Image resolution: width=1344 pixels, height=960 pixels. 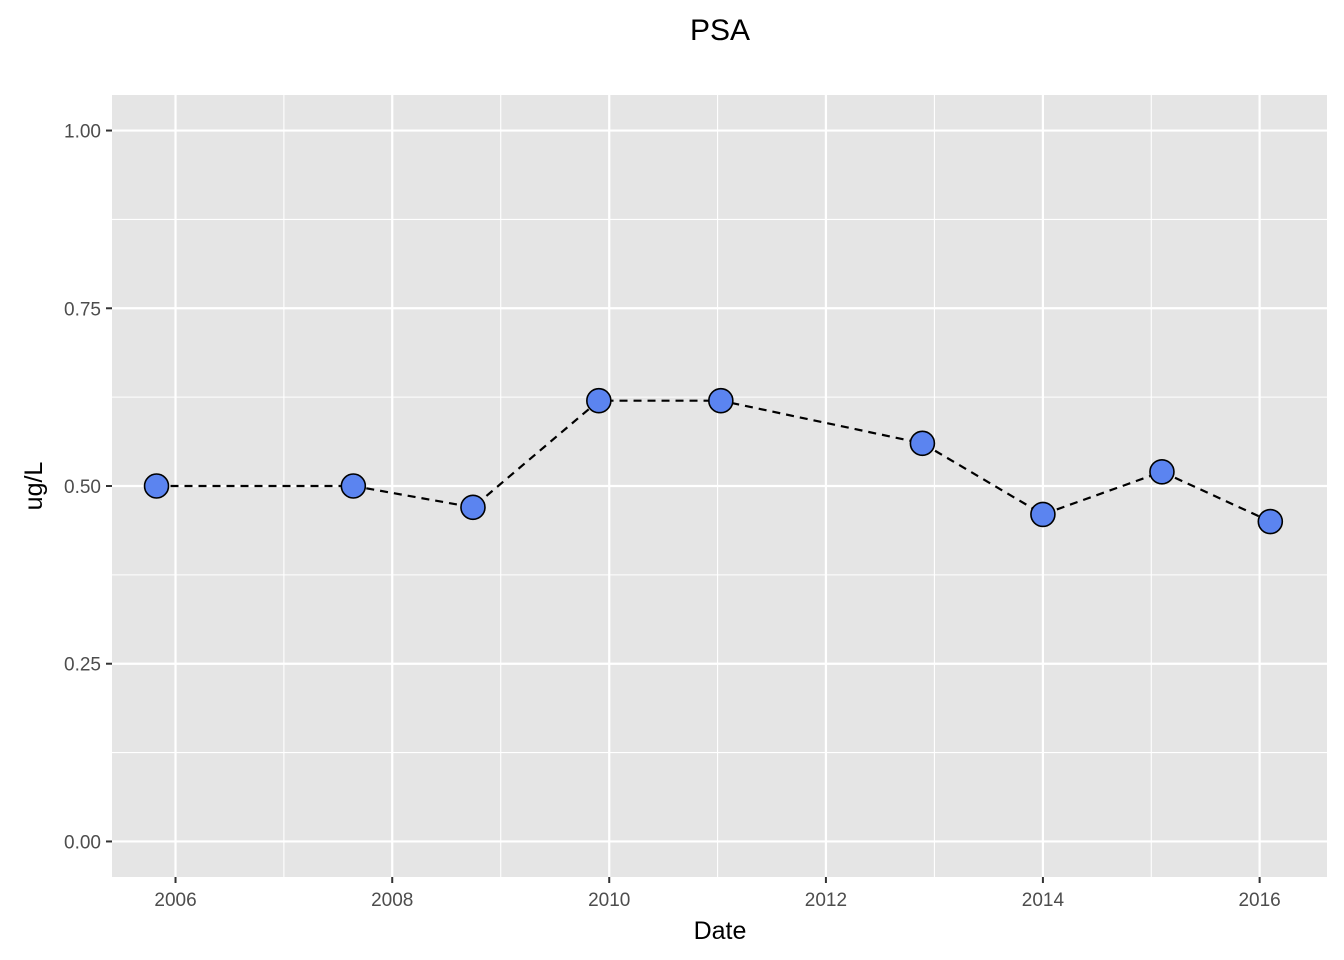 I want to click on x-tick-label: 2012, so click(x=826, y=900).